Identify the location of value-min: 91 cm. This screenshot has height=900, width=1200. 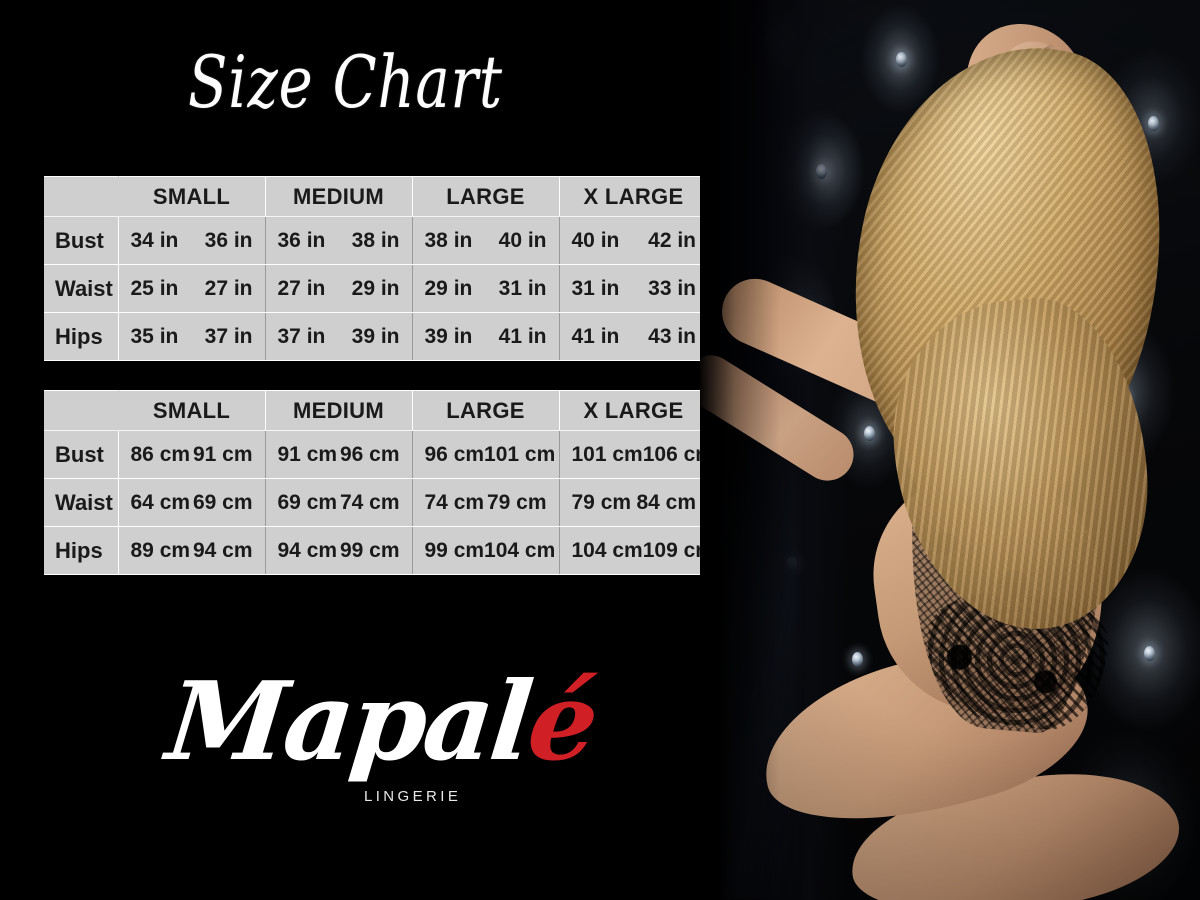
(307, 454).